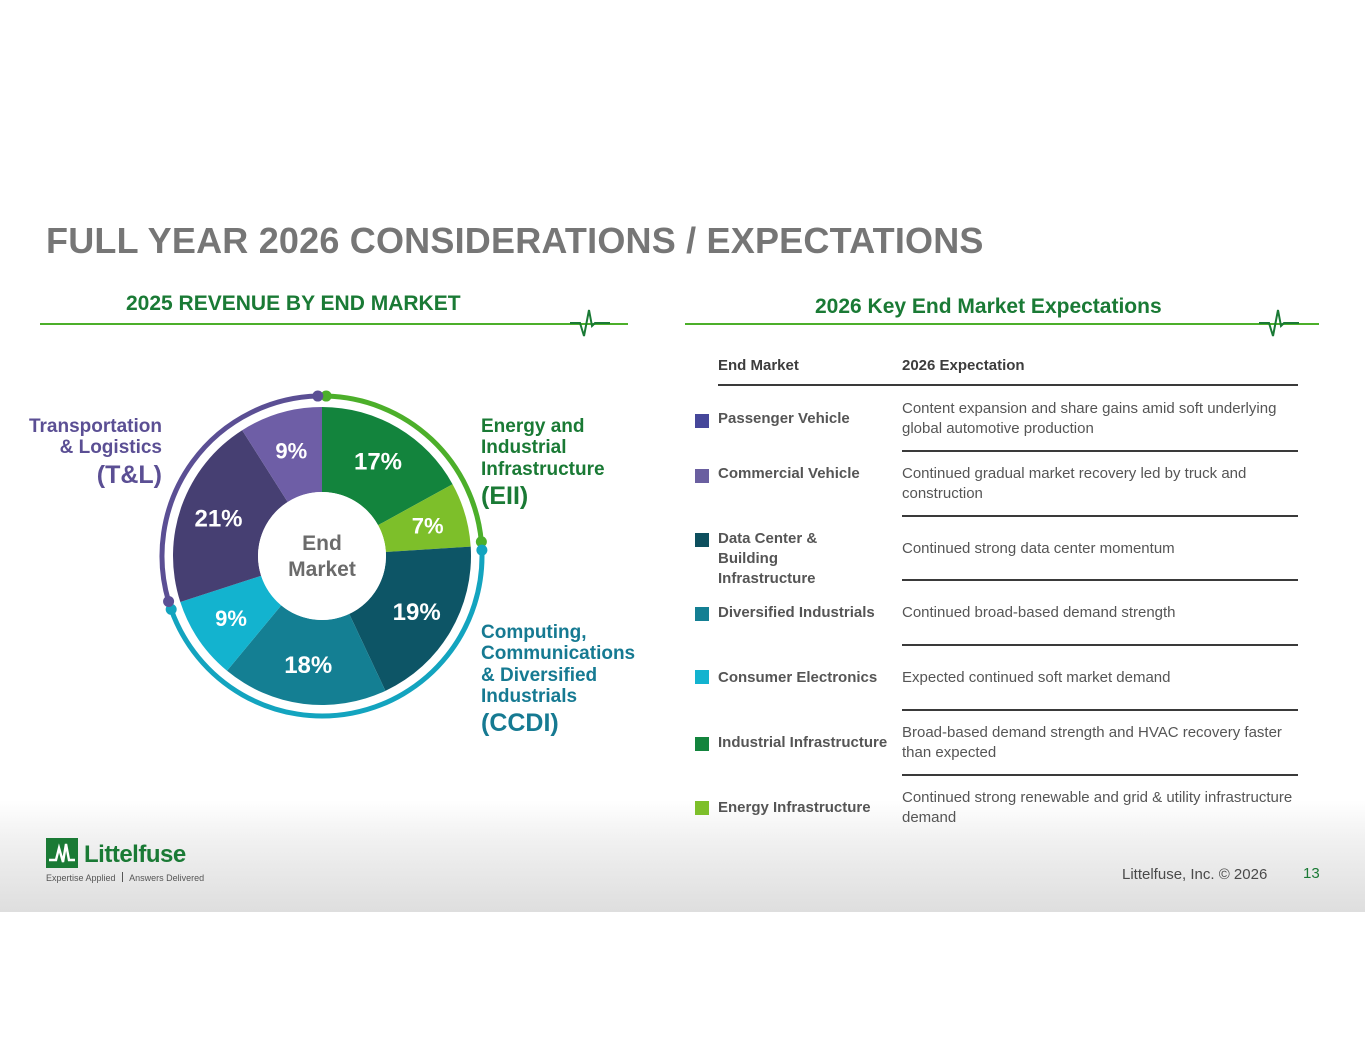  I want to click on group-label-tl: Transportation & Logistics (T&L), so click(91, 452).